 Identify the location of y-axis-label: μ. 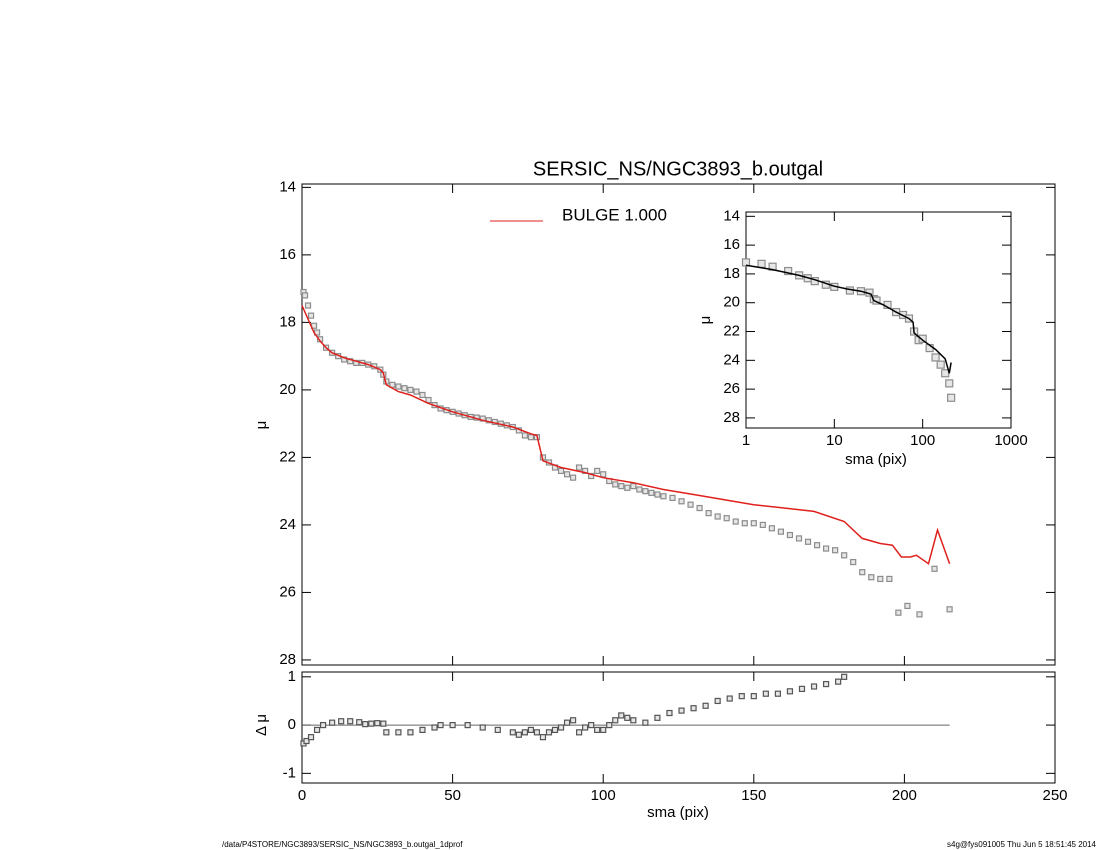
(261, 425).